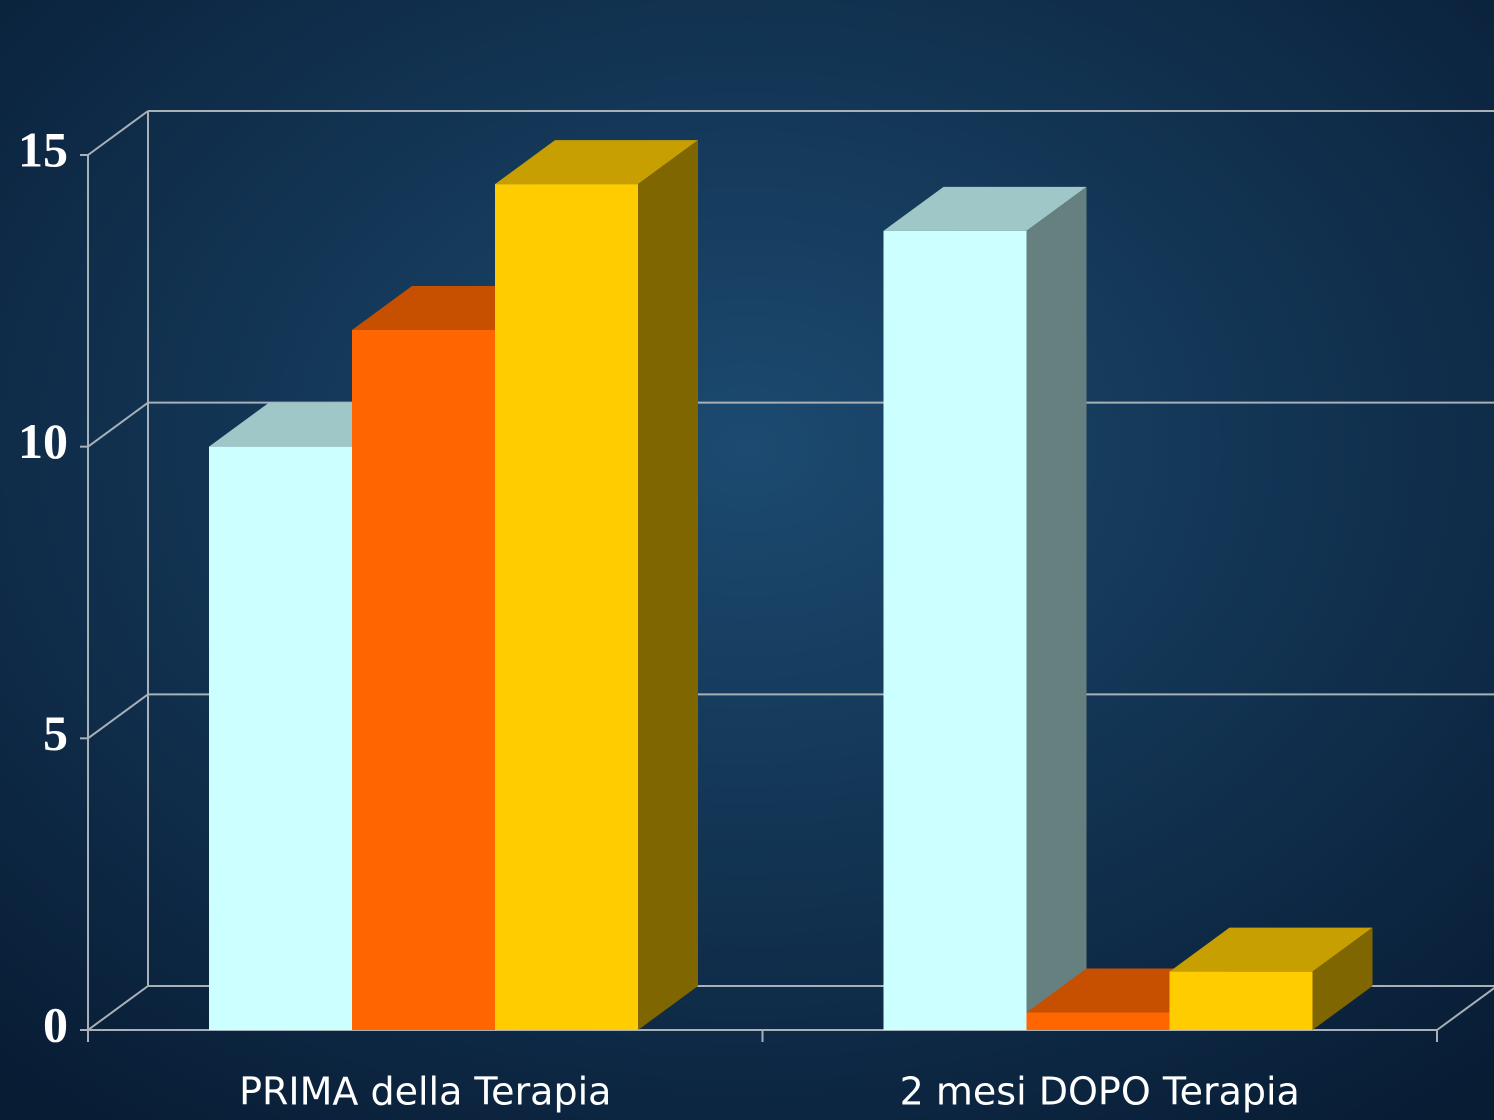 The image size is (1494, 1120). Describe the element at coordinates (55, 733) in the screenshot. I see `y-tick-label: 5` at that location.